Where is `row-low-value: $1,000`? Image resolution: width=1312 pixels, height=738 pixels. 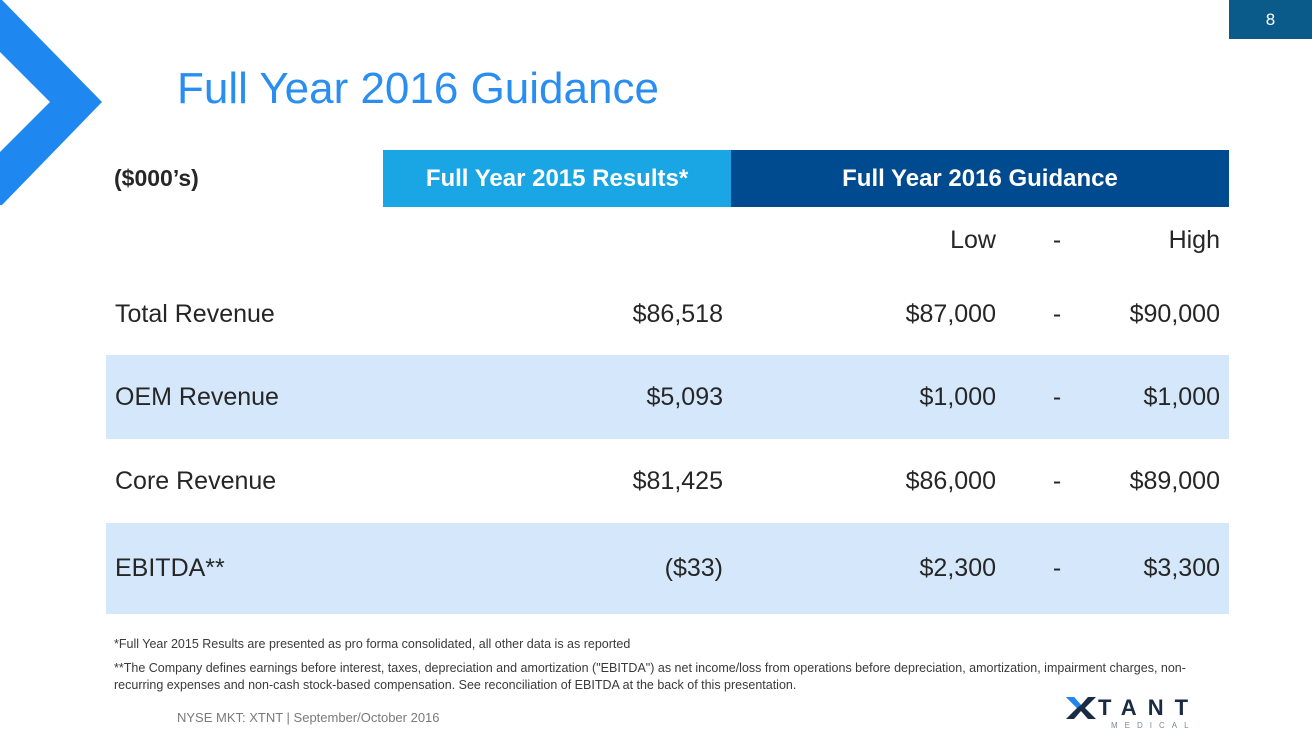
row-low-value: $1,000 is located at coordinates (957, 396).